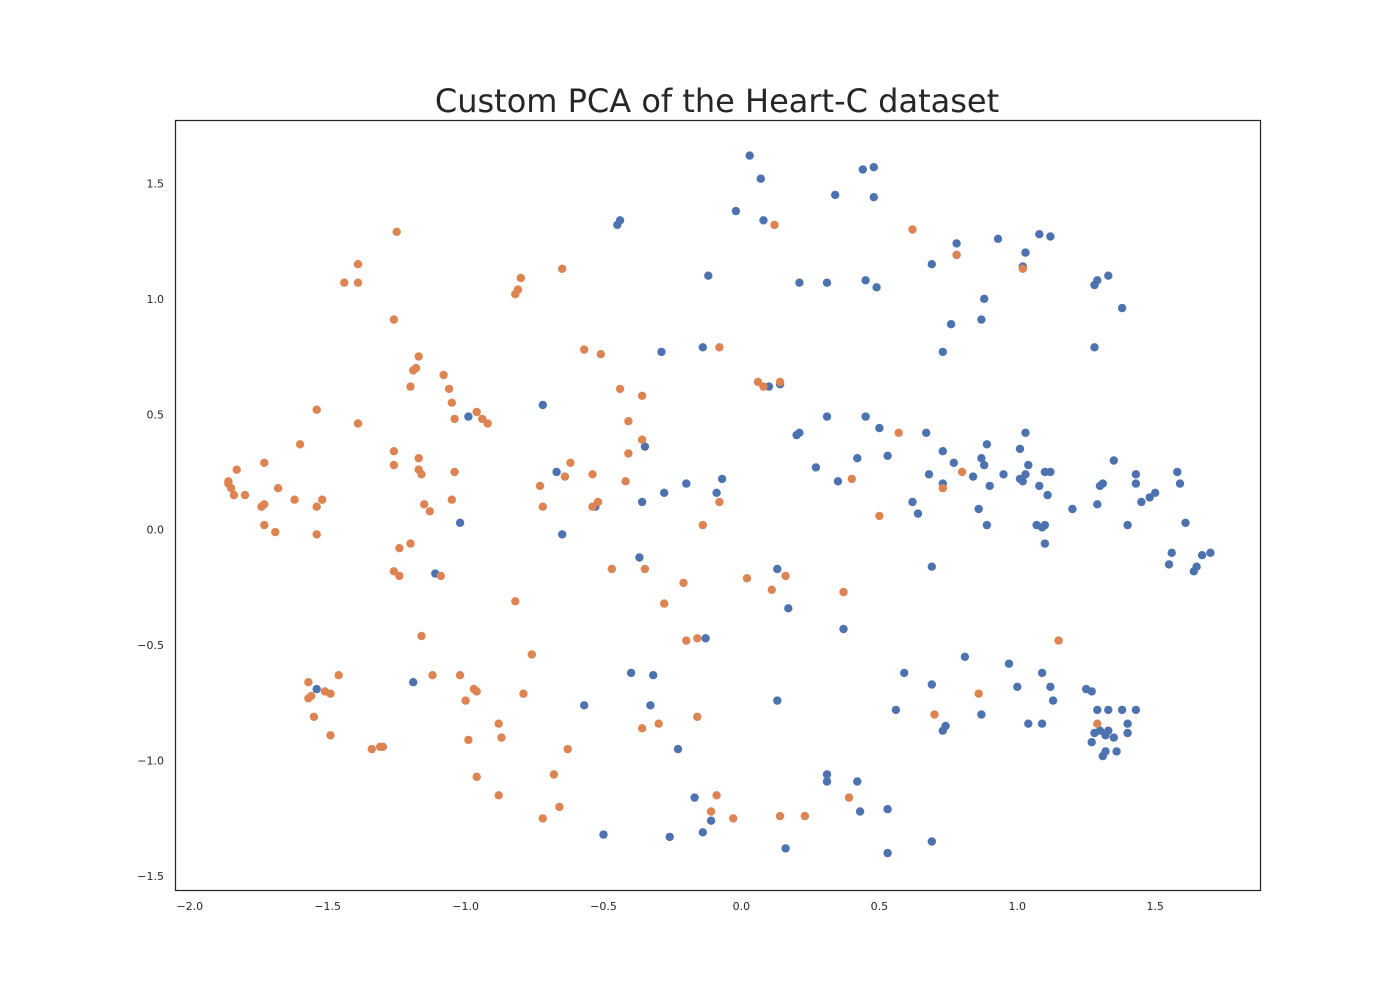 The image size is (1400, 1000). I want to click on y-tick-label: 1.5, so click(156, 183).